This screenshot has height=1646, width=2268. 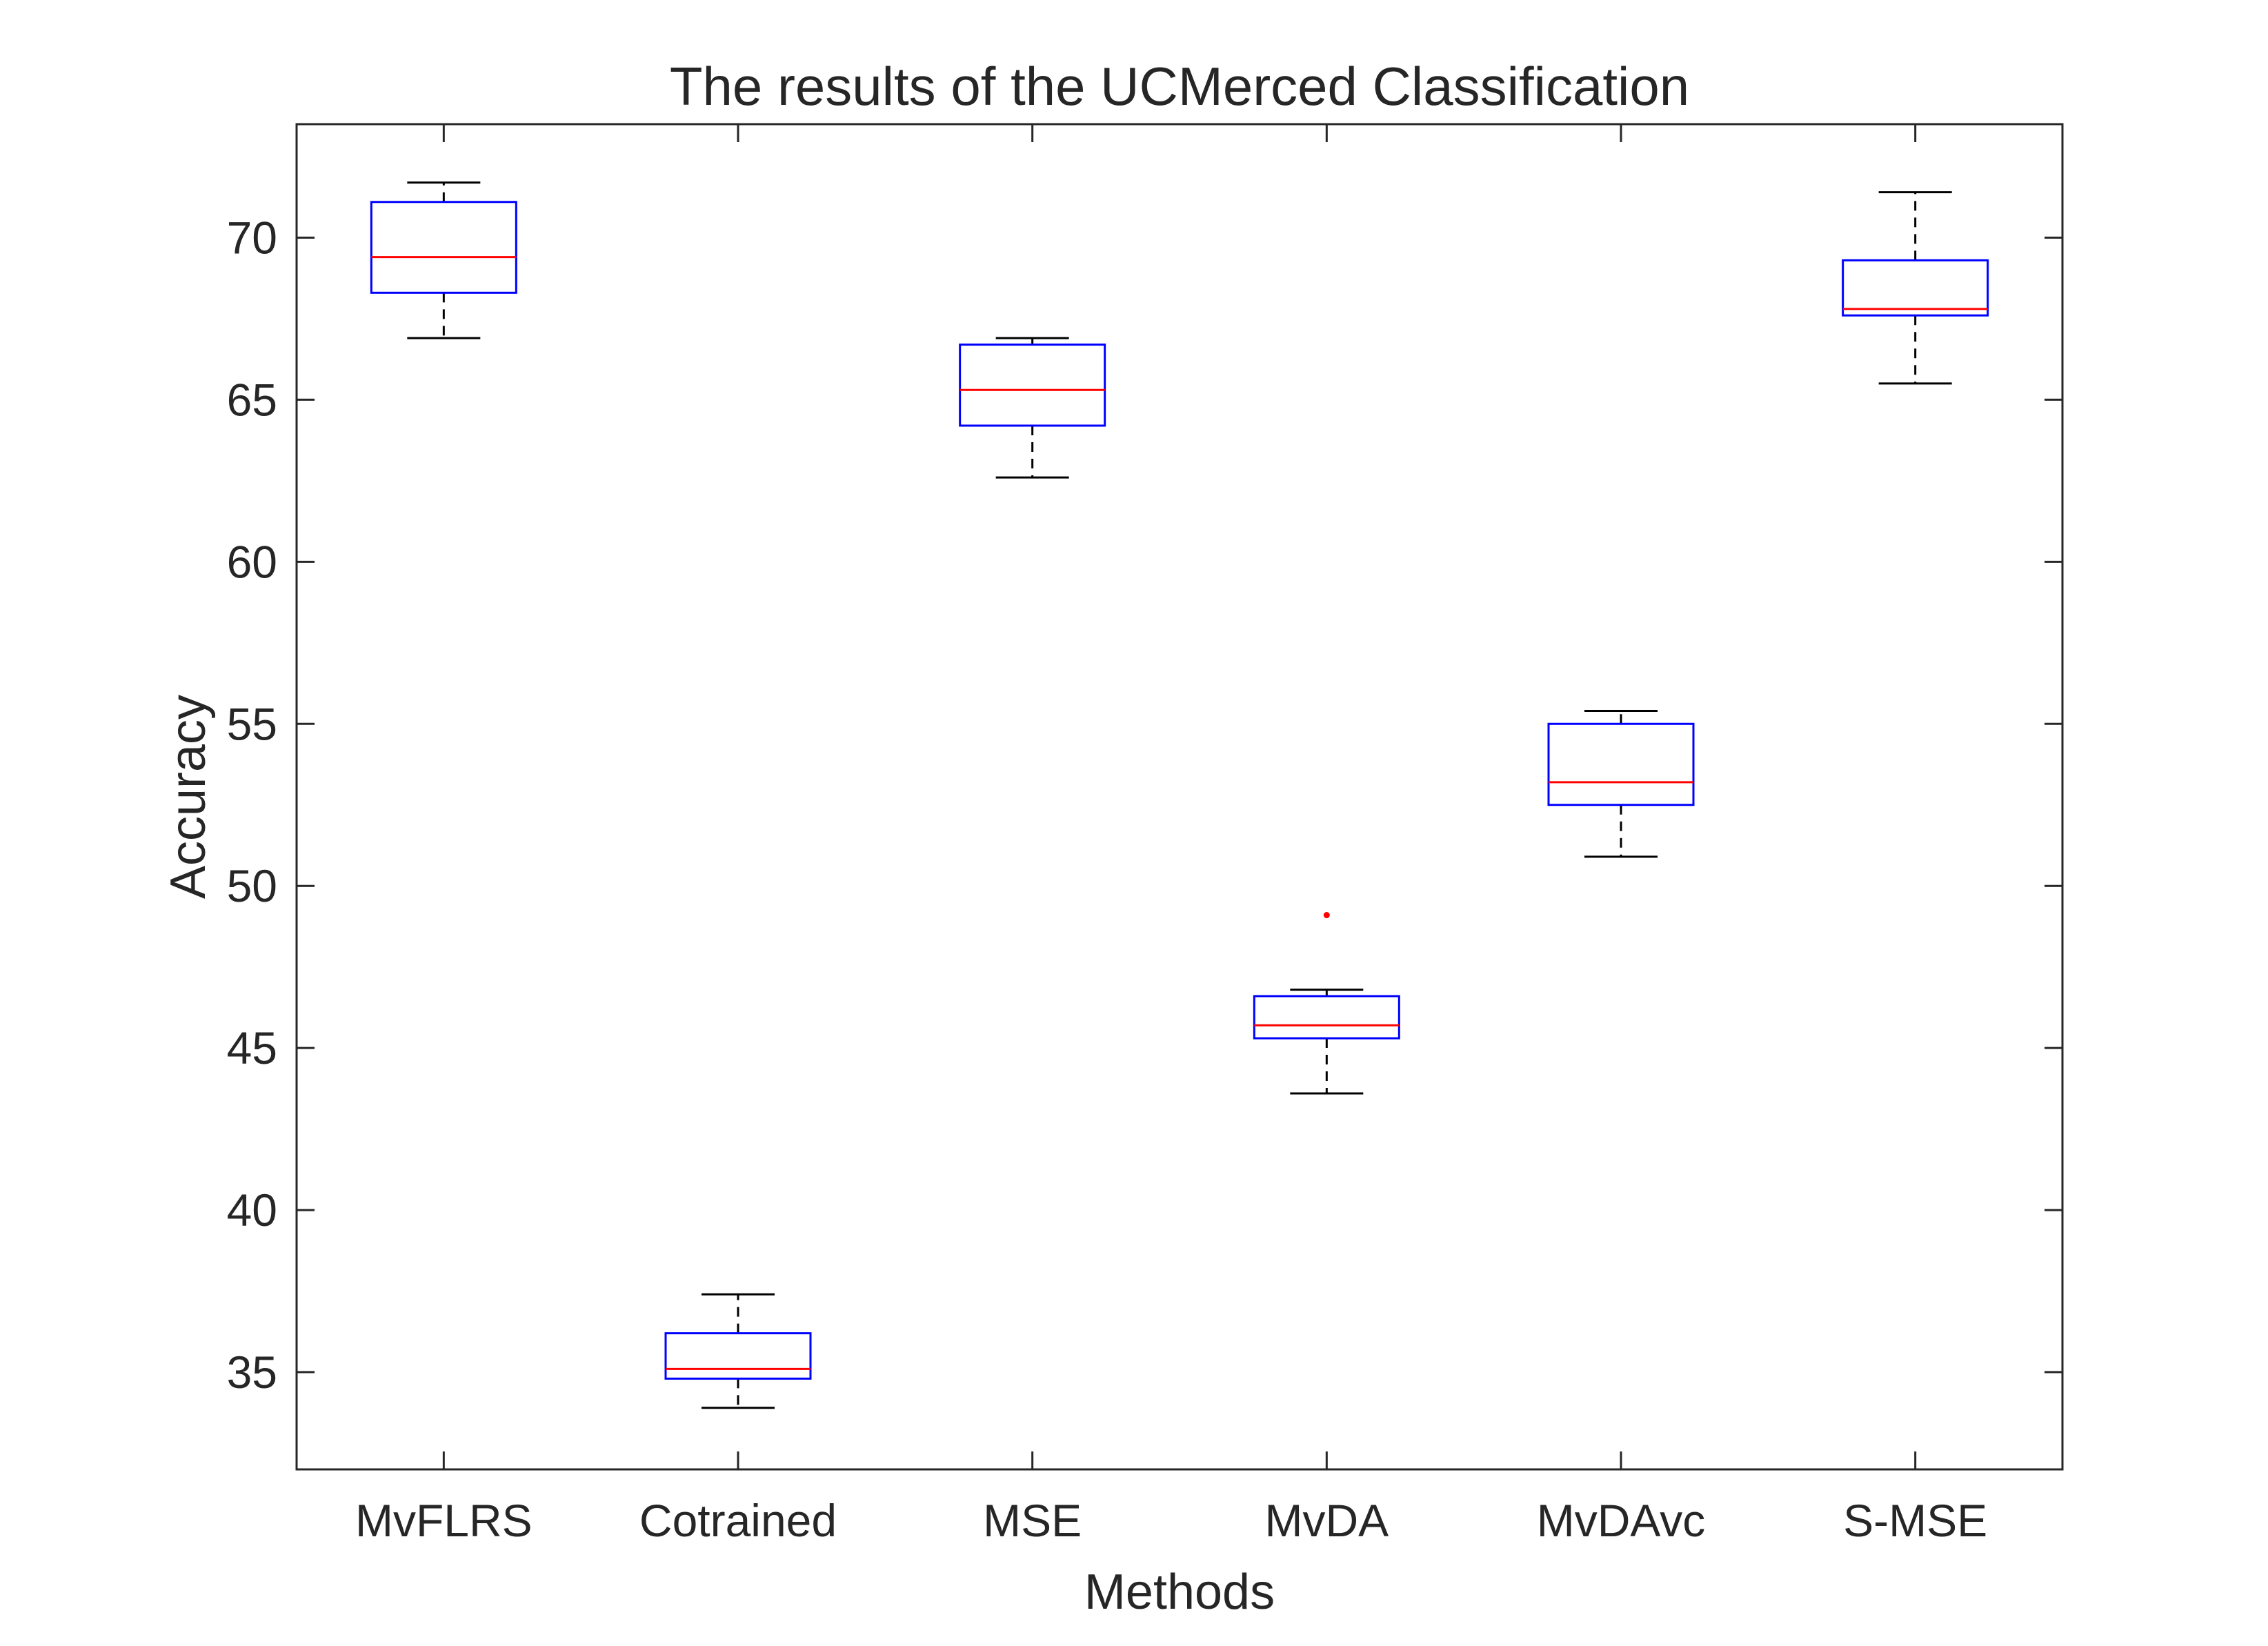 I want to click on y-axis-label: Accuracy, so click(x=189, y=797).